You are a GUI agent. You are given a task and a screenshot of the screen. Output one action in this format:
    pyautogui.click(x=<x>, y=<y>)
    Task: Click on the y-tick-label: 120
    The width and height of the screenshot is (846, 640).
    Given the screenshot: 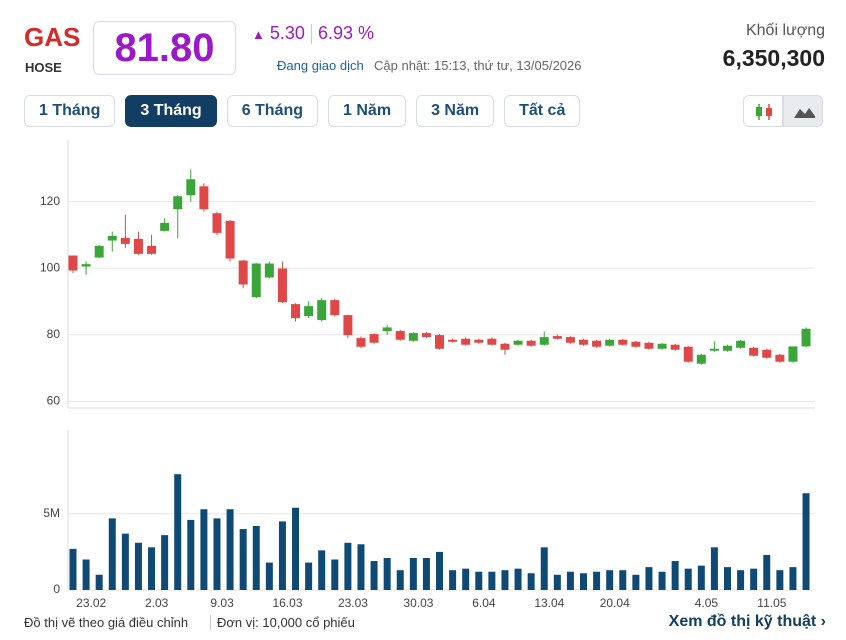 What is the action you would take?
    pyautogui.click(x=50, y=201)
    